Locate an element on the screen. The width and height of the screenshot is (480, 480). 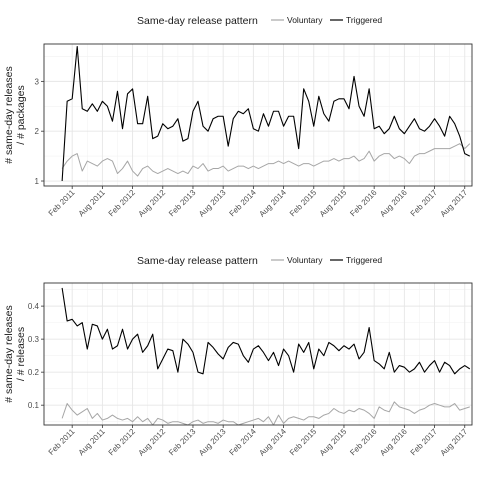
y-tick-label: 0.4 is located at coordinates (34, 306).